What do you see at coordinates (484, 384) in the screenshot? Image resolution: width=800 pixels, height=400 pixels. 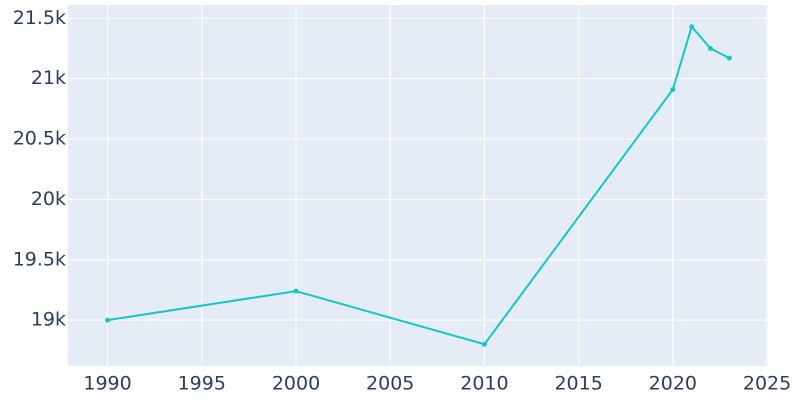 I see `x-tick-label: 2010` at bounding box center [484, 384].